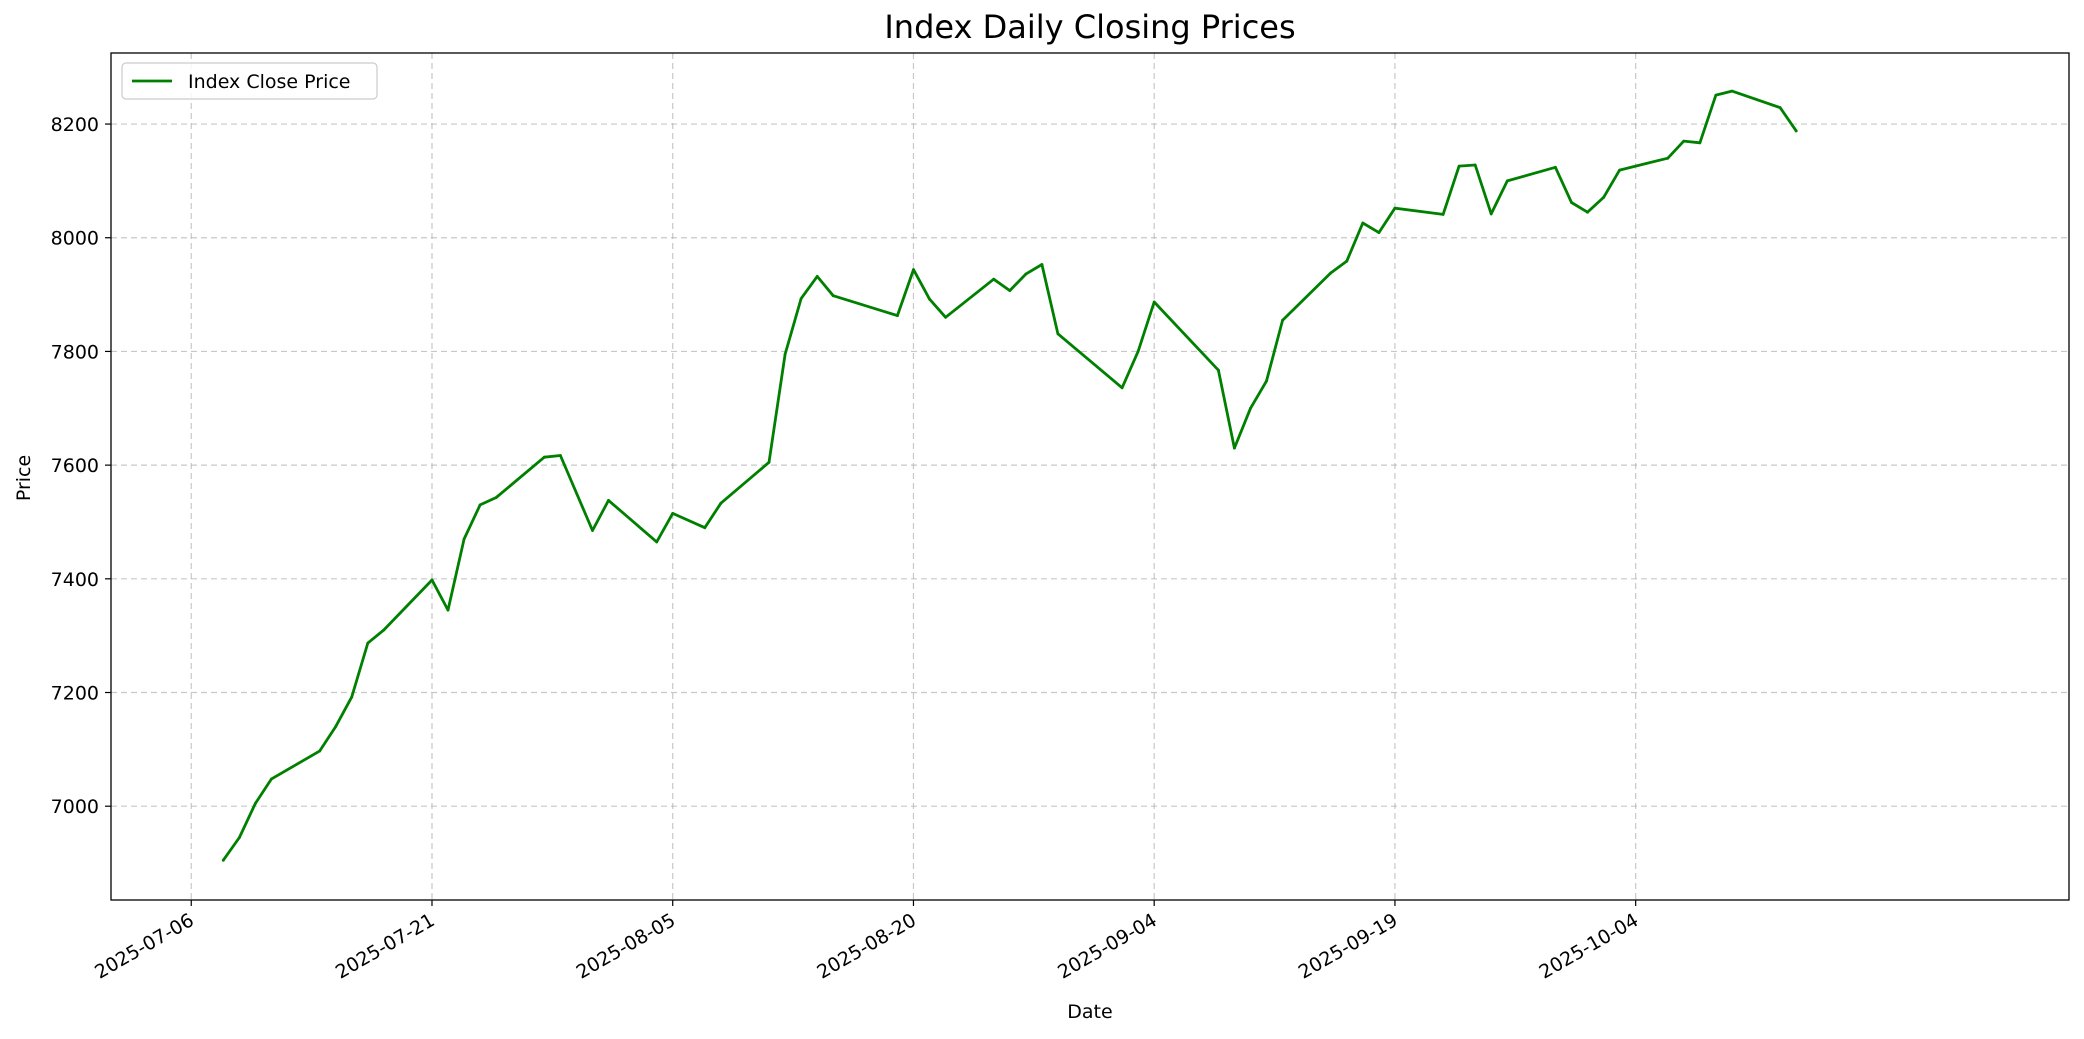 Image resolution: width=2084 pixels, height=1039 pixels. Describe the element at coordinates (75, 352) in the screenshot. I see `y-tick-label: 7800` at that location.